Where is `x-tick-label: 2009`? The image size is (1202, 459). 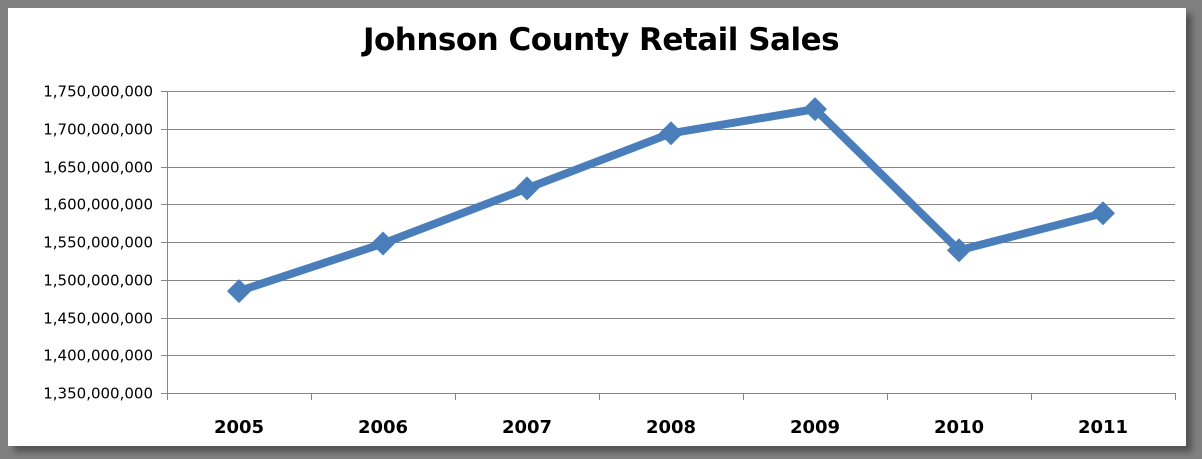
x-tick-label: 2009 is located at coordinates (815, 427).